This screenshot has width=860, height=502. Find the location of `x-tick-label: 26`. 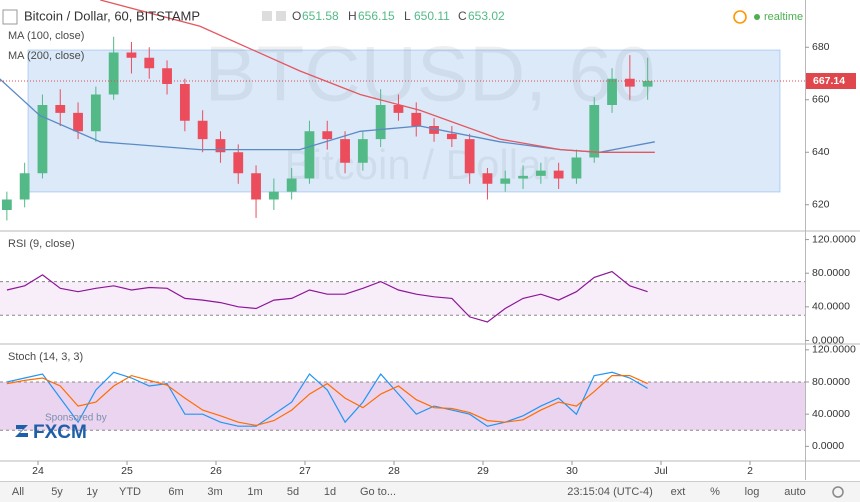

x-tick-label: 26 is located at coordinates (216, 471).